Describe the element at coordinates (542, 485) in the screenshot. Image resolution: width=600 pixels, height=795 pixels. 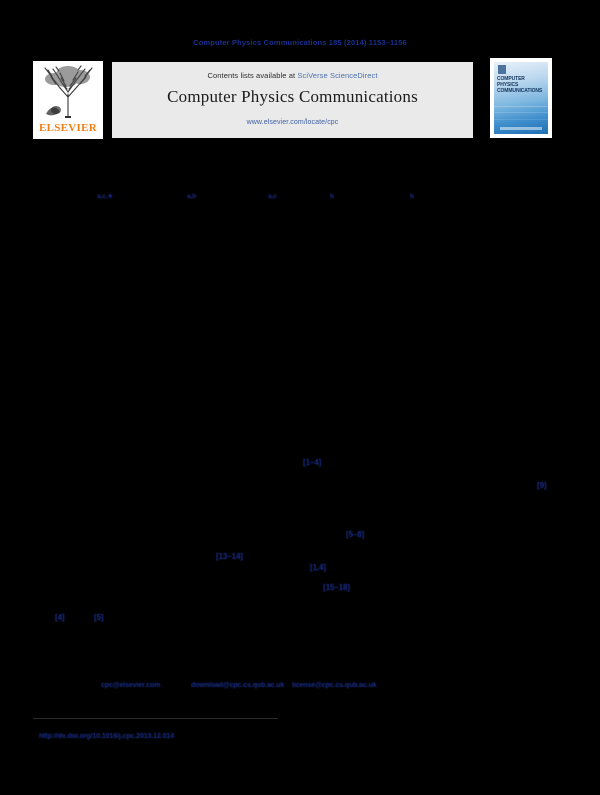
I see `citation-reference: [9]` at that location.